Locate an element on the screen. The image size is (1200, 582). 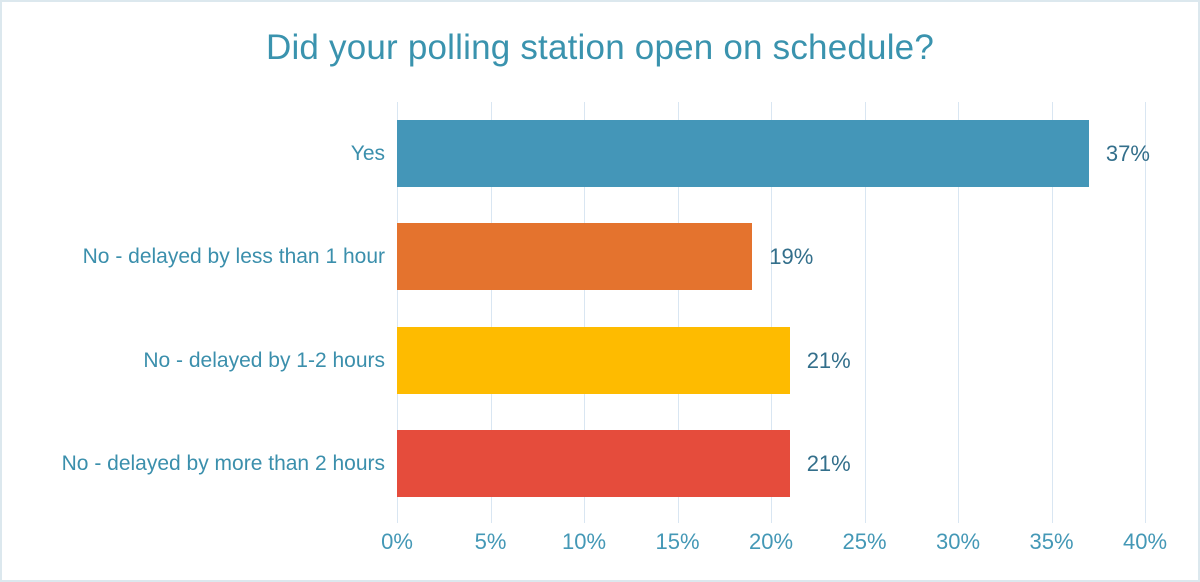
x-axis-tick-label: 25% is located at coordinates (864, 541).